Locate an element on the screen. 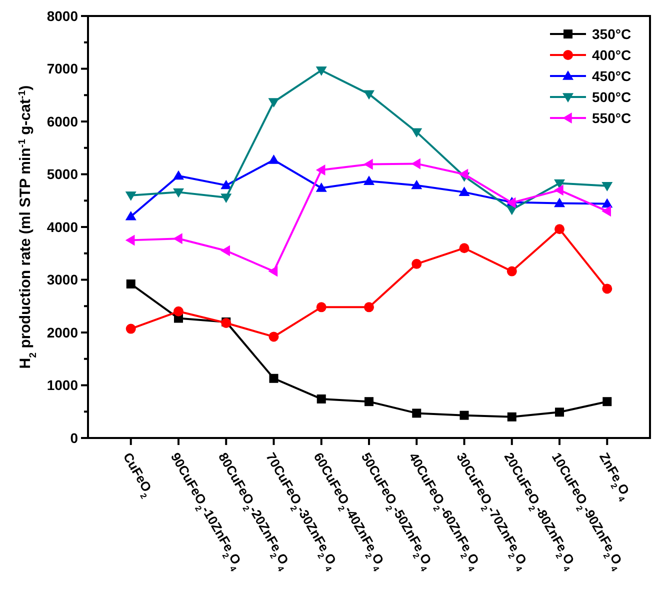 Image resolution: width=661 pixels, height=608 pixels. legend-label: 400°C is located at coordinates (612, 54).